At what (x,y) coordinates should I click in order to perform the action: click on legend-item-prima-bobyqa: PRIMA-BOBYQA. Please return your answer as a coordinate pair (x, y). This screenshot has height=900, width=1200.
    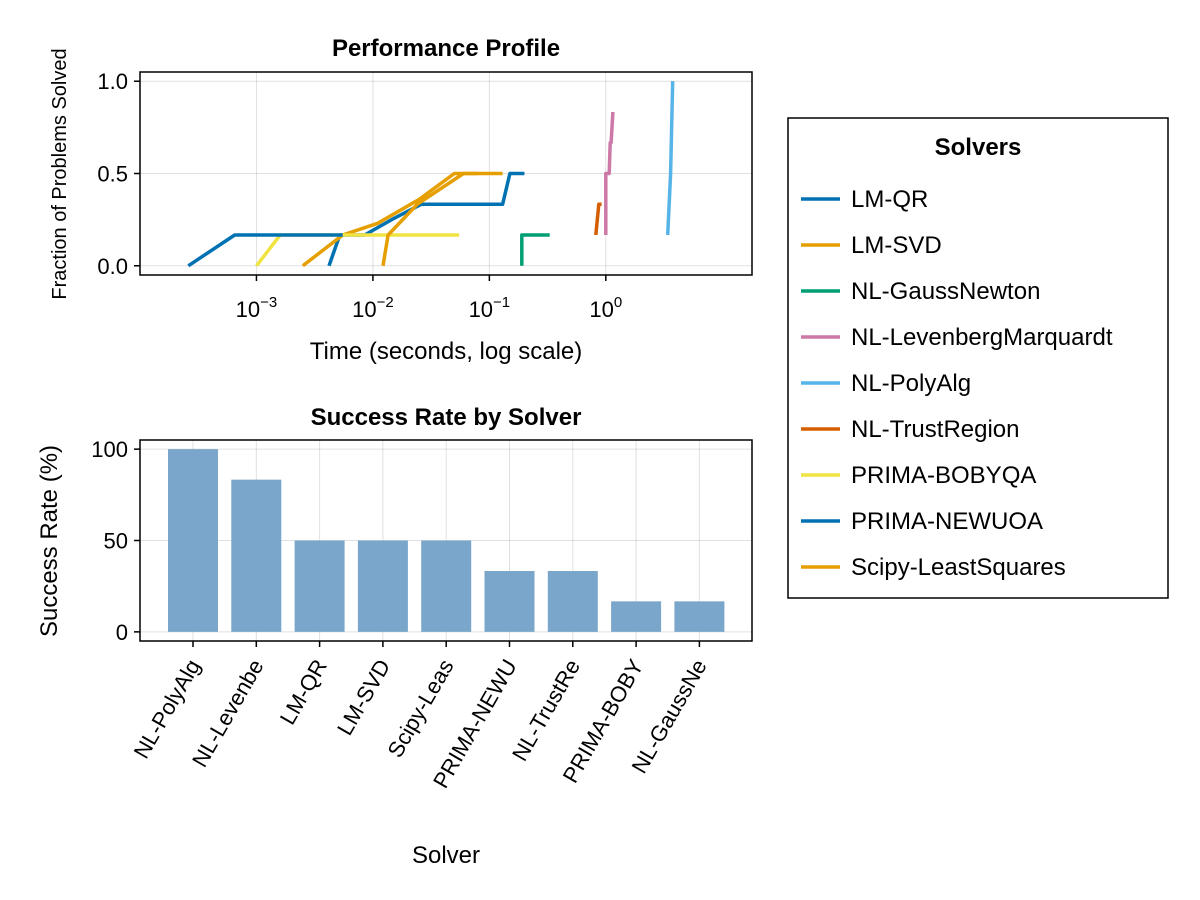
    Looking at the image, I should click on (918, 475).